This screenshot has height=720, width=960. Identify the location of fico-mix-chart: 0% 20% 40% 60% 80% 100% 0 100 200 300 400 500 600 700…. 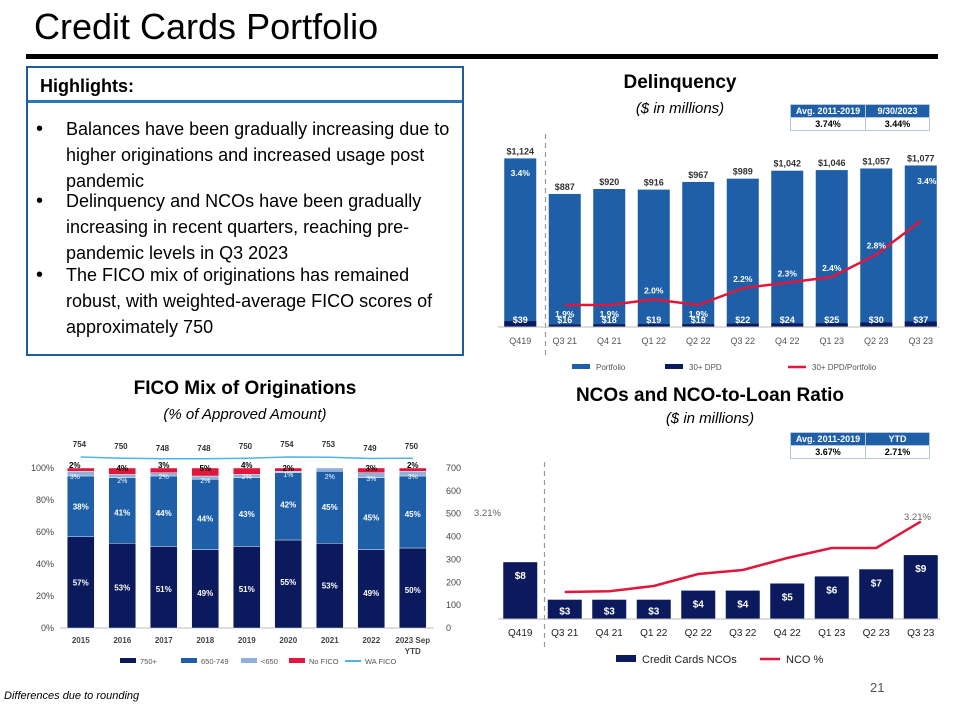
(246, 553).